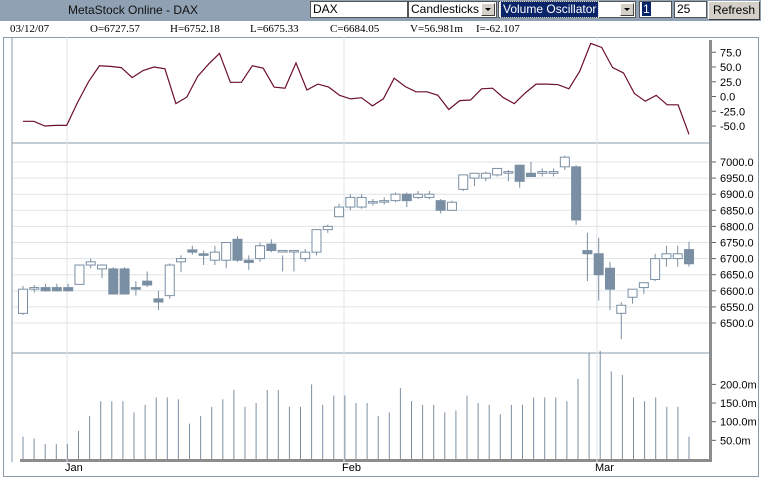 The width and height of the screenshot is (761, 478). Describe the element at coordinates (737, 163) in the screenshot. I see `price-tick: 7000.0` at that location.